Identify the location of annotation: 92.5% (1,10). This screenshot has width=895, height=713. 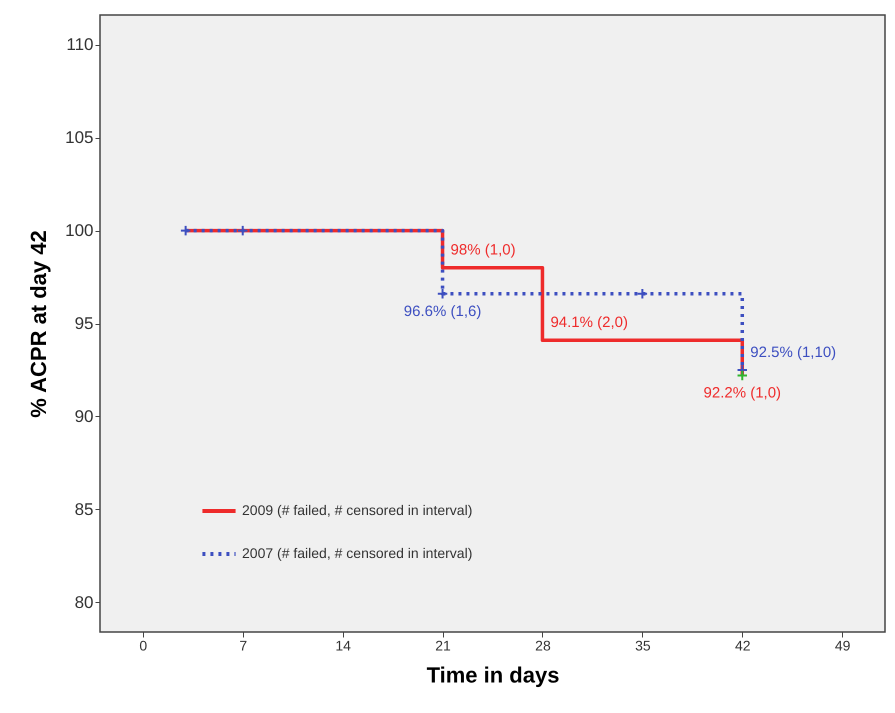
(793, 352).